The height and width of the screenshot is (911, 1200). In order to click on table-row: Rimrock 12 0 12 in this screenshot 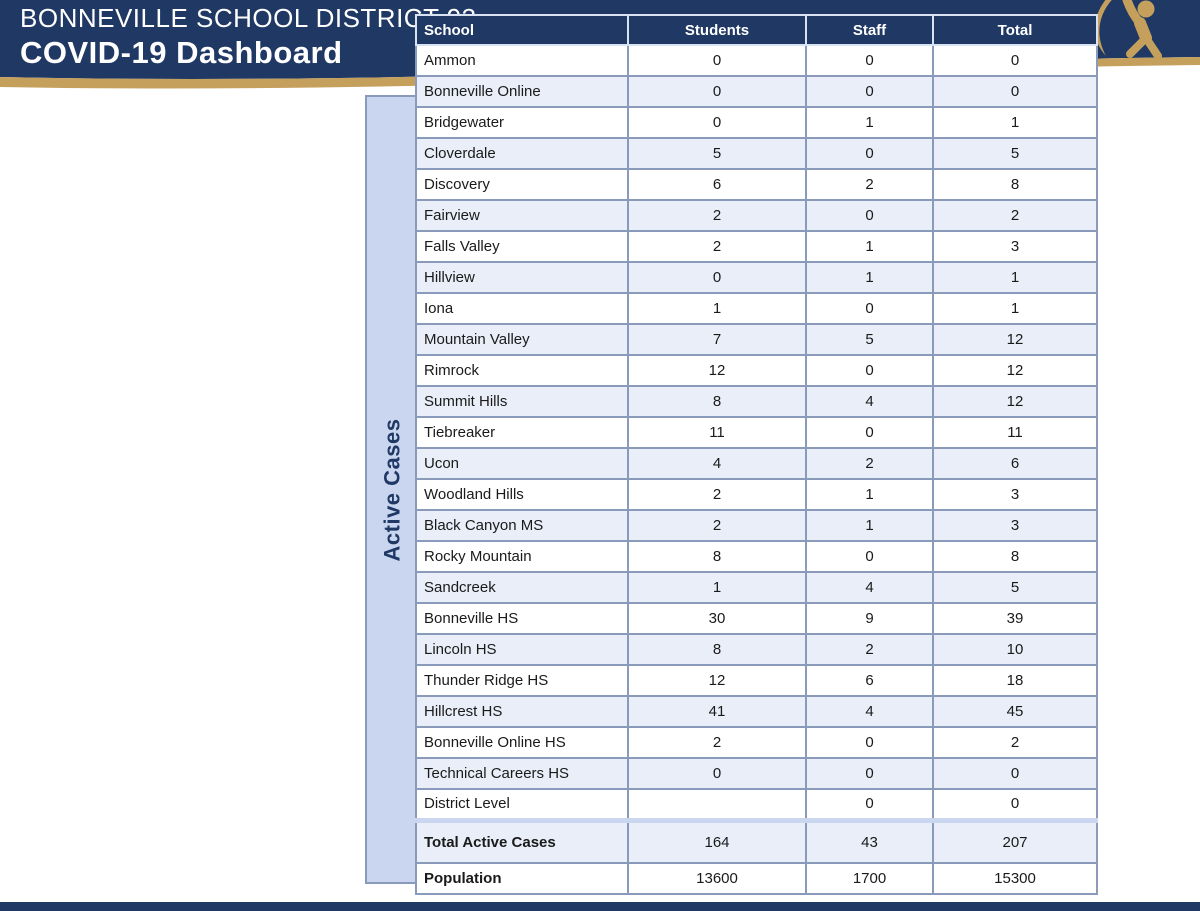, I will do `click(756, 370)`.